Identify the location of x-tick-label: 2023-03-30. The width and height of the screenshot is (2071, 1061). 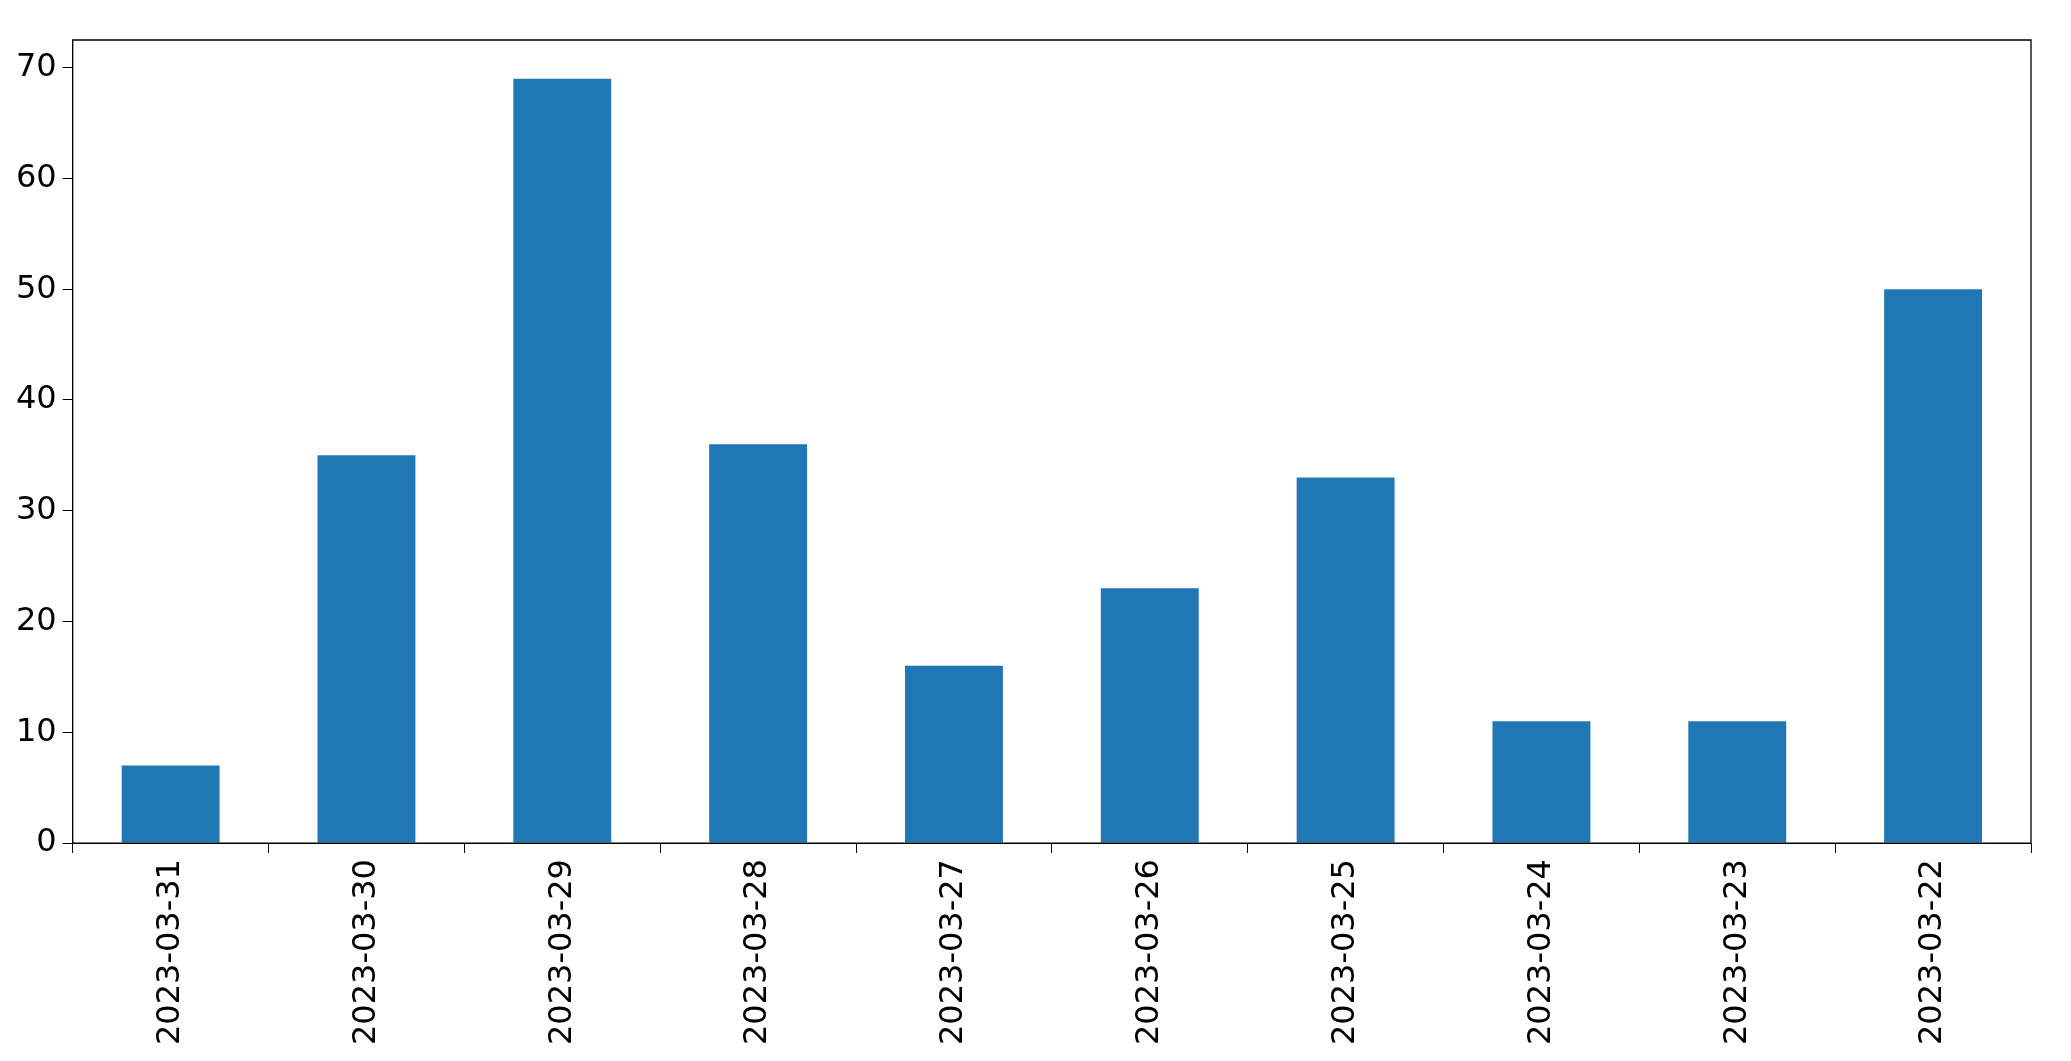
(363, 952).